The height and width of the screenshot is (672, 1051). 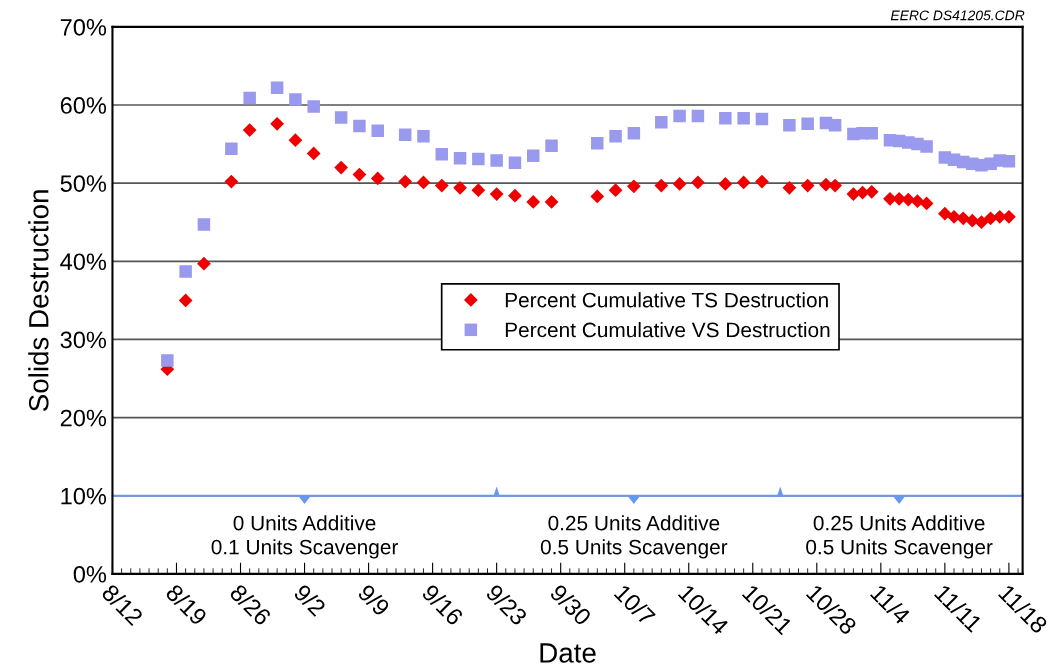 What do you see at coordinates (890, 604) in the screenshot?
I see `x-tick-label: 11/4` at bounding box center [890, 604].